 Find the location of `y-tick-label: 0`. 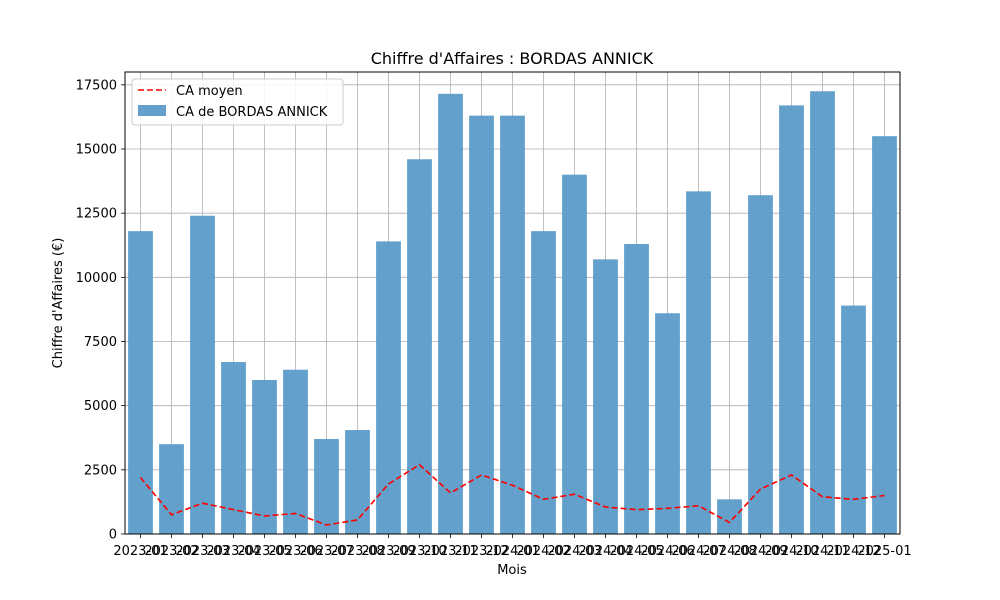

y-tick-label: 0 is located at coordinates (113, 535).